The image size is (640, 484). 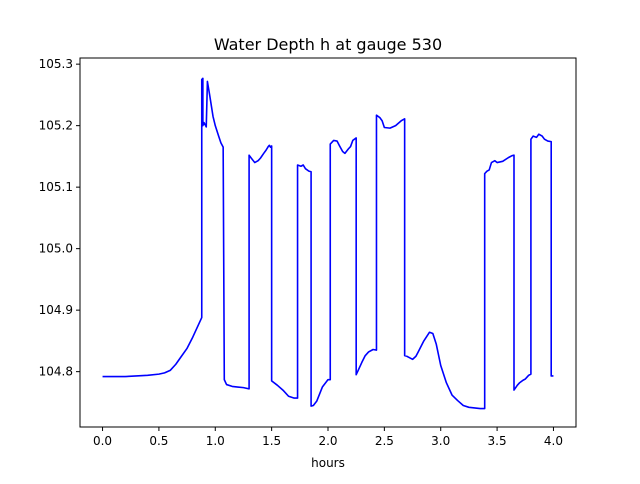 I want to click on x-tick-label: 1.5, so click(x=271, y=441).